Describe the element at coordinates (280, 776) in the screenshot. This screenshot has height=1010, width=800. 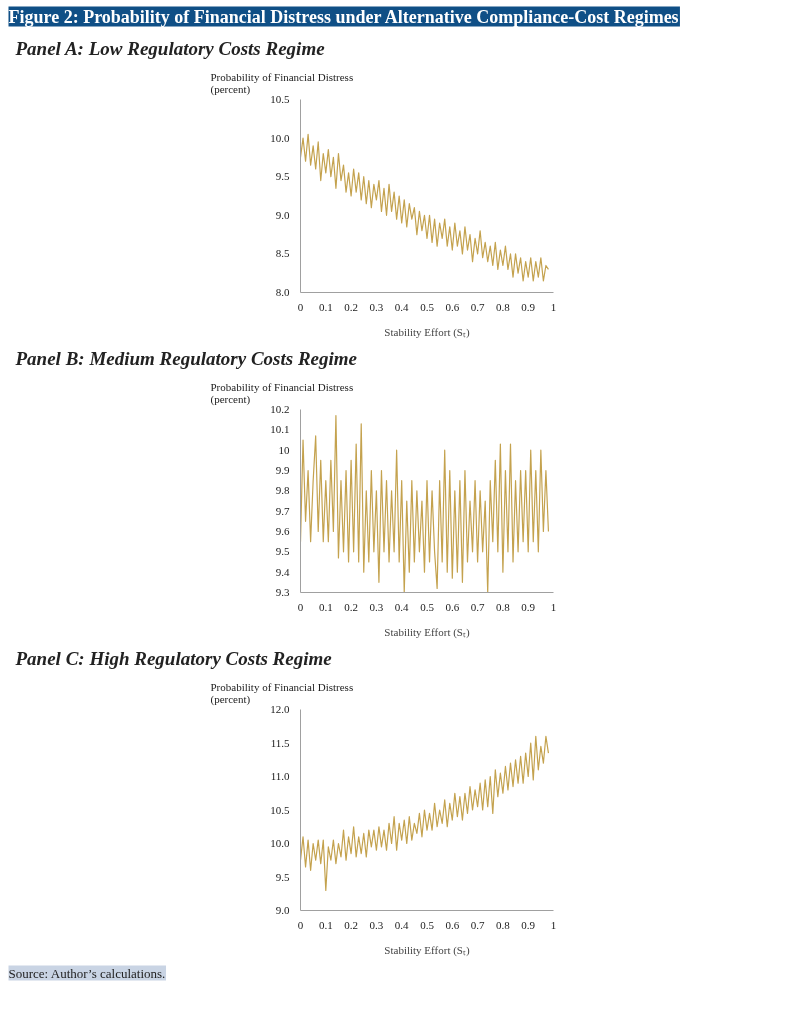
I see `y-tick-label: 11.0` at that location.